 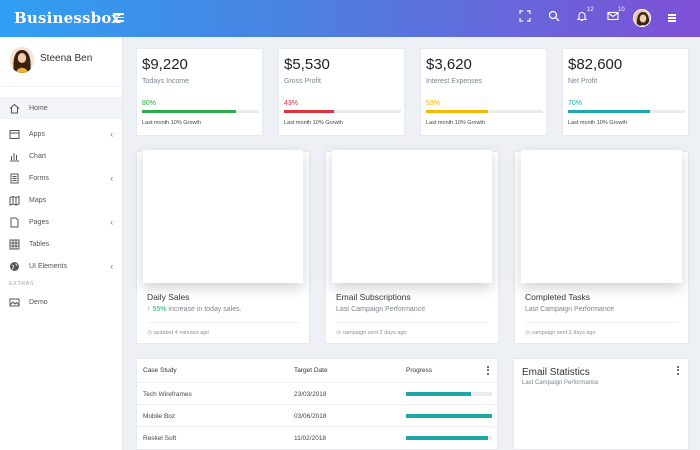 I want to click on stat-value: $9,220, so click(x=165, y=64).